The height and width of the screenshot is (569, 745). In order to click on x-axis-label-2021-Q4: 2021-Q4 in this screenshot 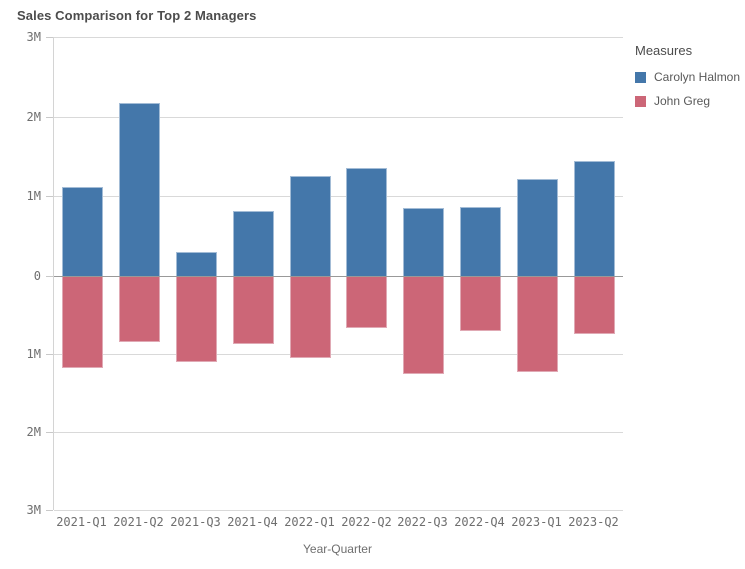, I will do `click(252, 522)`.